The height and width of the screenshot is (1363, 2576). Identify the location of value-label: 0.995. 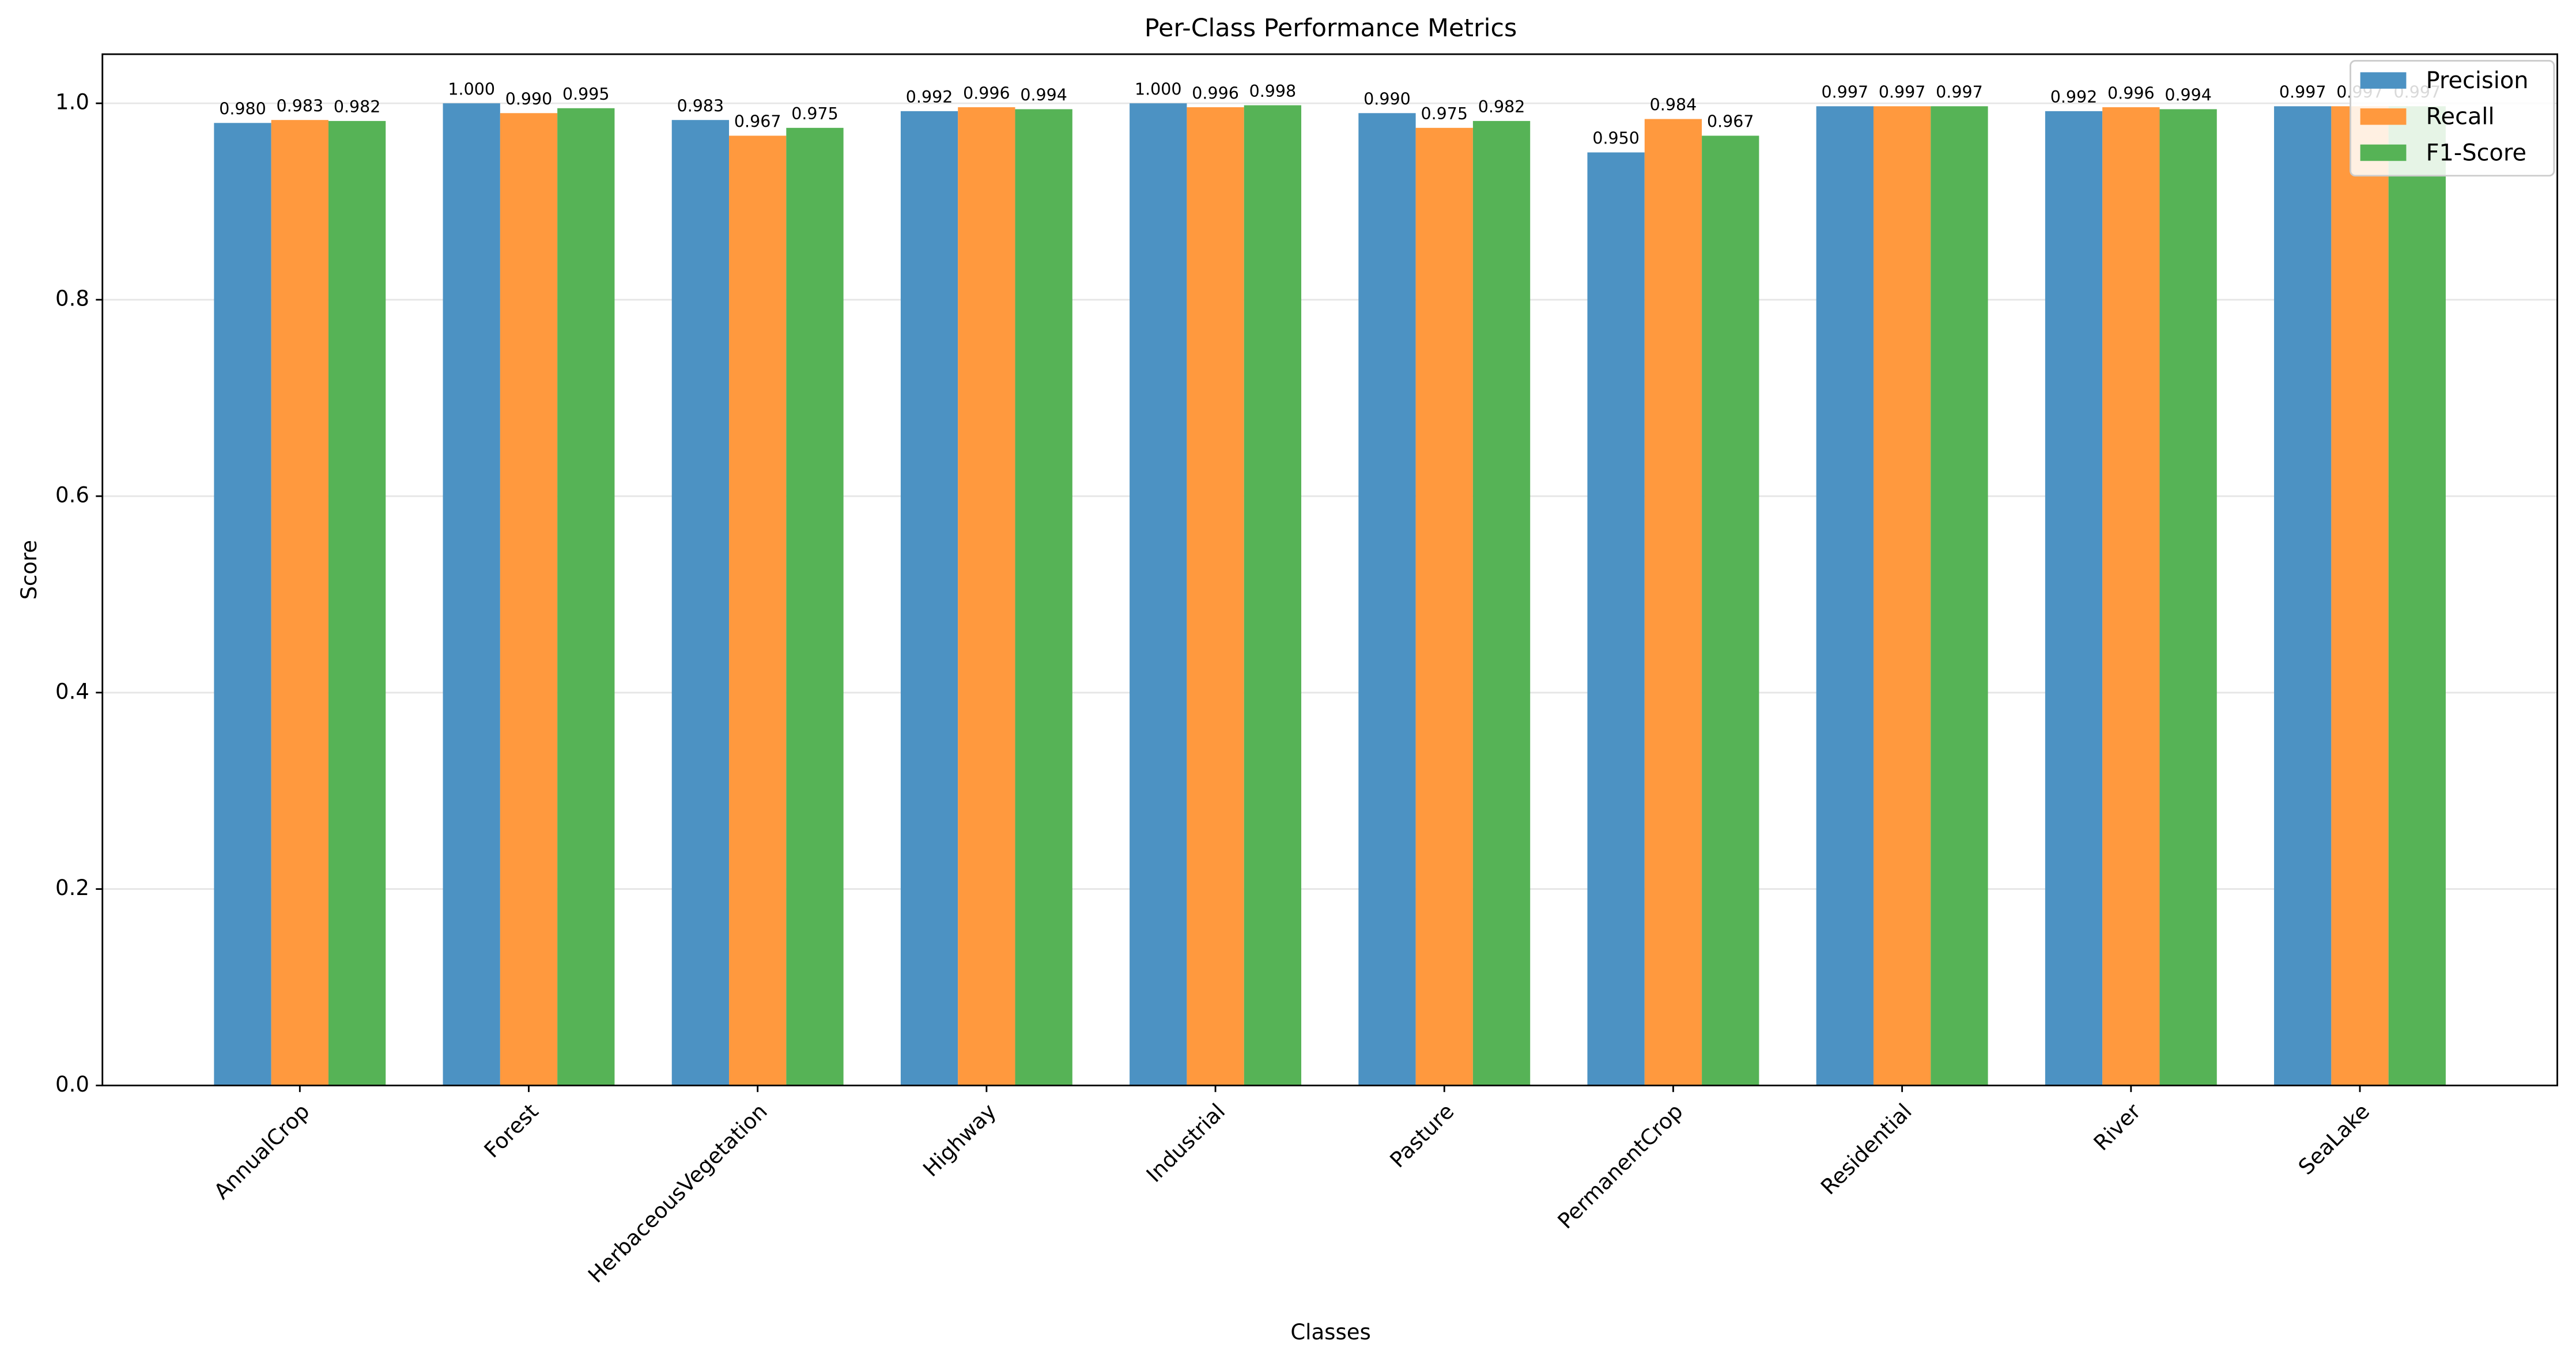
(586, 94).